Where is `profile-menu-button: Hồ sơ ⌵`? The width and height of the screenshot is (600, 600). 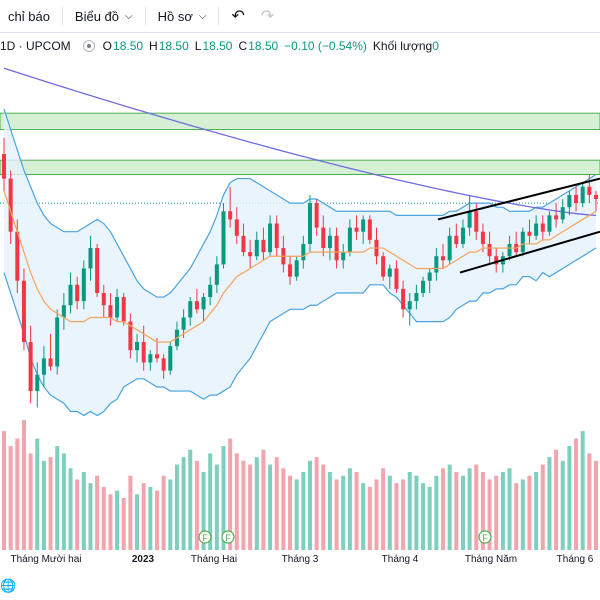
profile-menu-button: Hồ sơ ⌵ is located at coordinates (182, 16).